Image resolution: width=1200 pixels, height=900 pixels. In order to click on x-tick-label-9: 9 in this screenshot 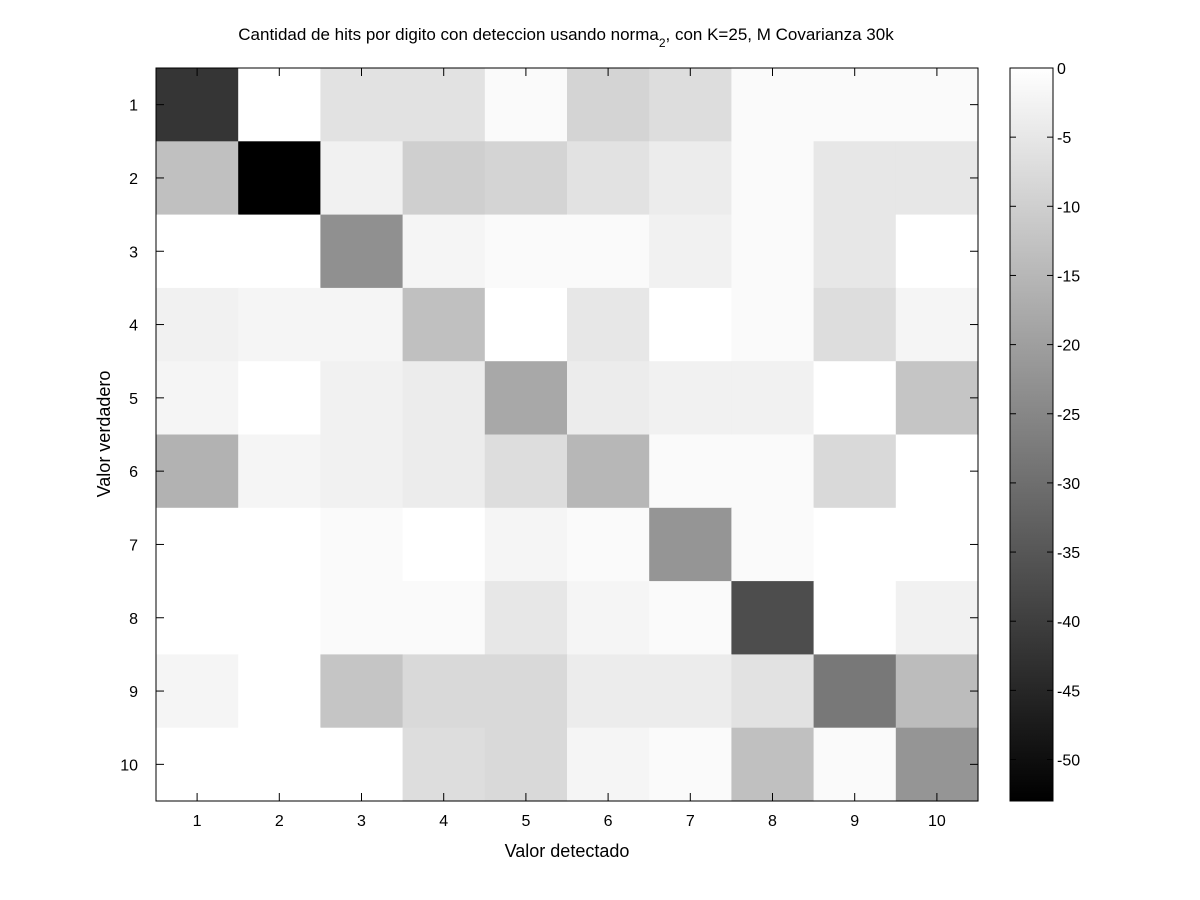, I will do `click(854, 821)`.